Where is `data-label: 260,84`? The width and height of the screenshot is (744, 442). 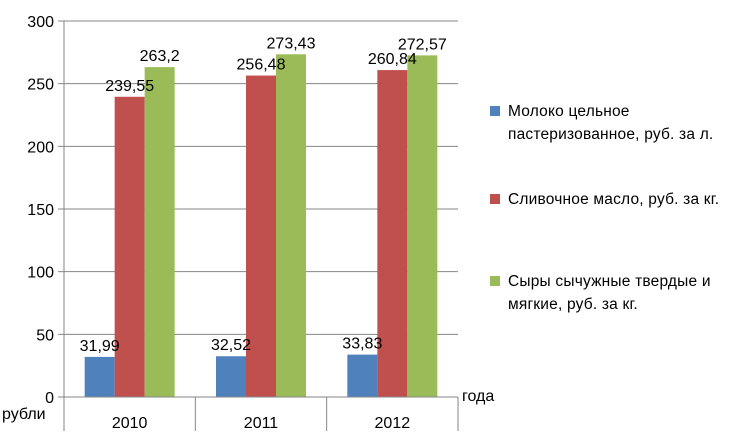 data-label: 260,84 is located at coordinates (392, 59).